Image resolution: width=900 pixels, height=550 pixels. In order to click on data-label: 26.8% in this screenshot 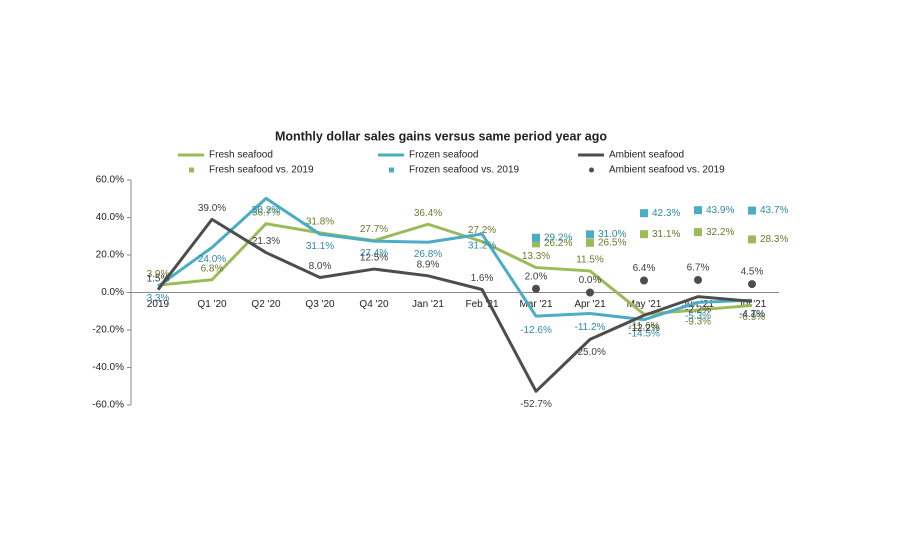, I will do `click(428, 254)`.